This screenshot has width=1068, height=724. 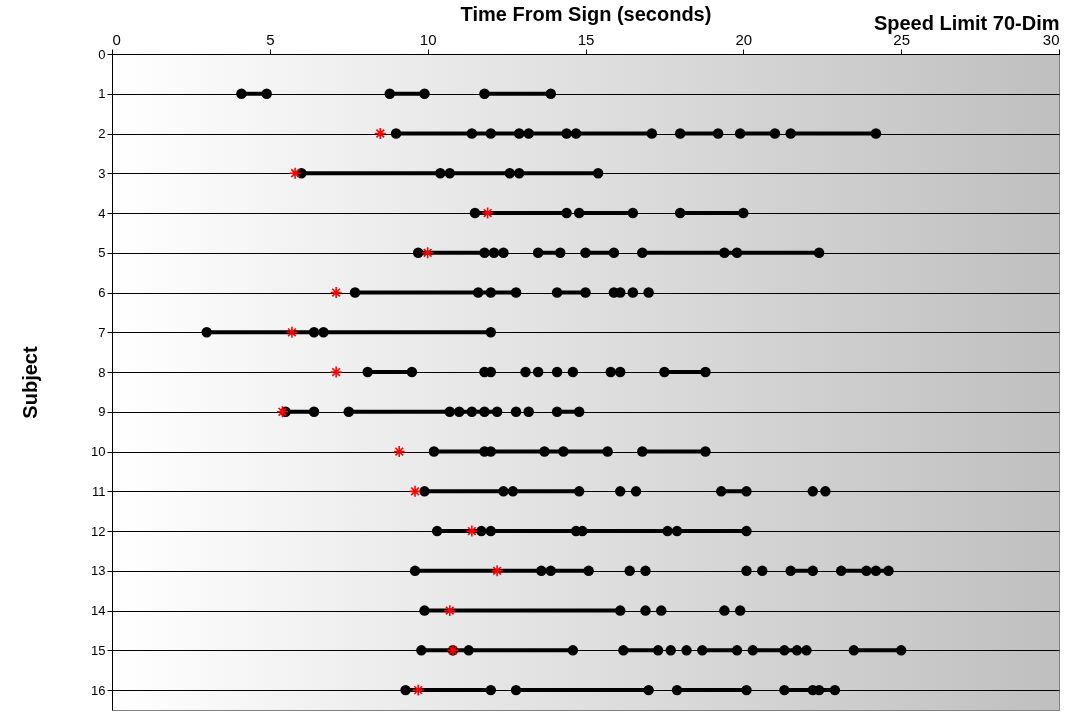 What do you see at coordinates (30, 382) in the screenshot?
I see `y-axis-title: Subject` at bounding box center [30, 382].